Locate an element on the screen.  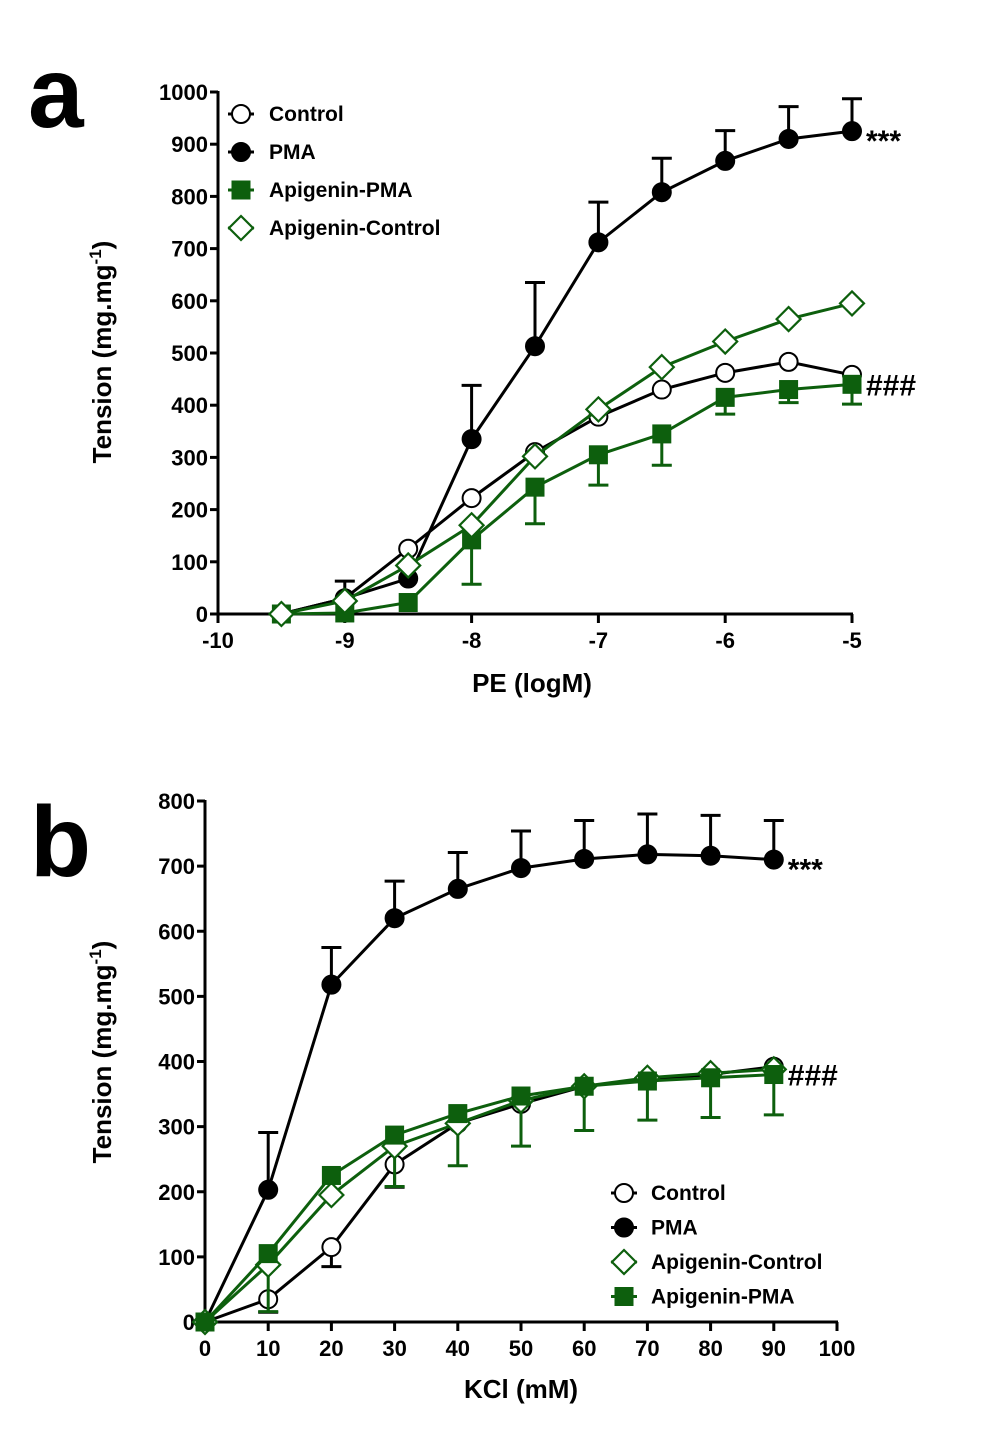
x-tick-label: -10 is located at coordinates (218, 640).